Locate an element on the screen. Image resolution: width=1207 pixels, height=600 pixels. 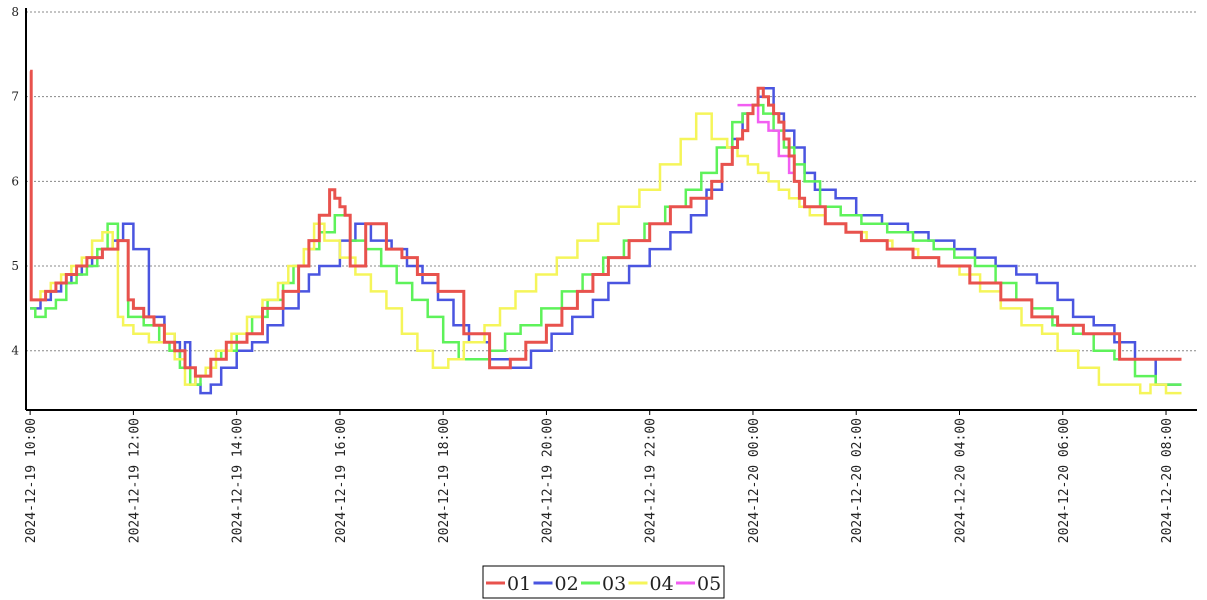
x-tick-label: 2024-12-20 04:00 is located at coordinates (960, 480).